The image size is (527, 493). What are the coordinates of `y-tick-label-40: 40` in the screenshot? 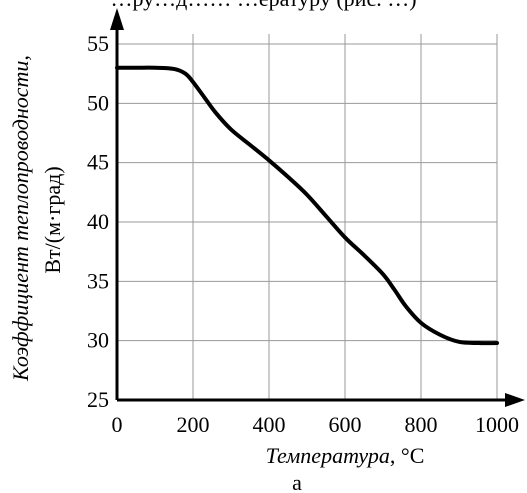 It's located at (98, 221).